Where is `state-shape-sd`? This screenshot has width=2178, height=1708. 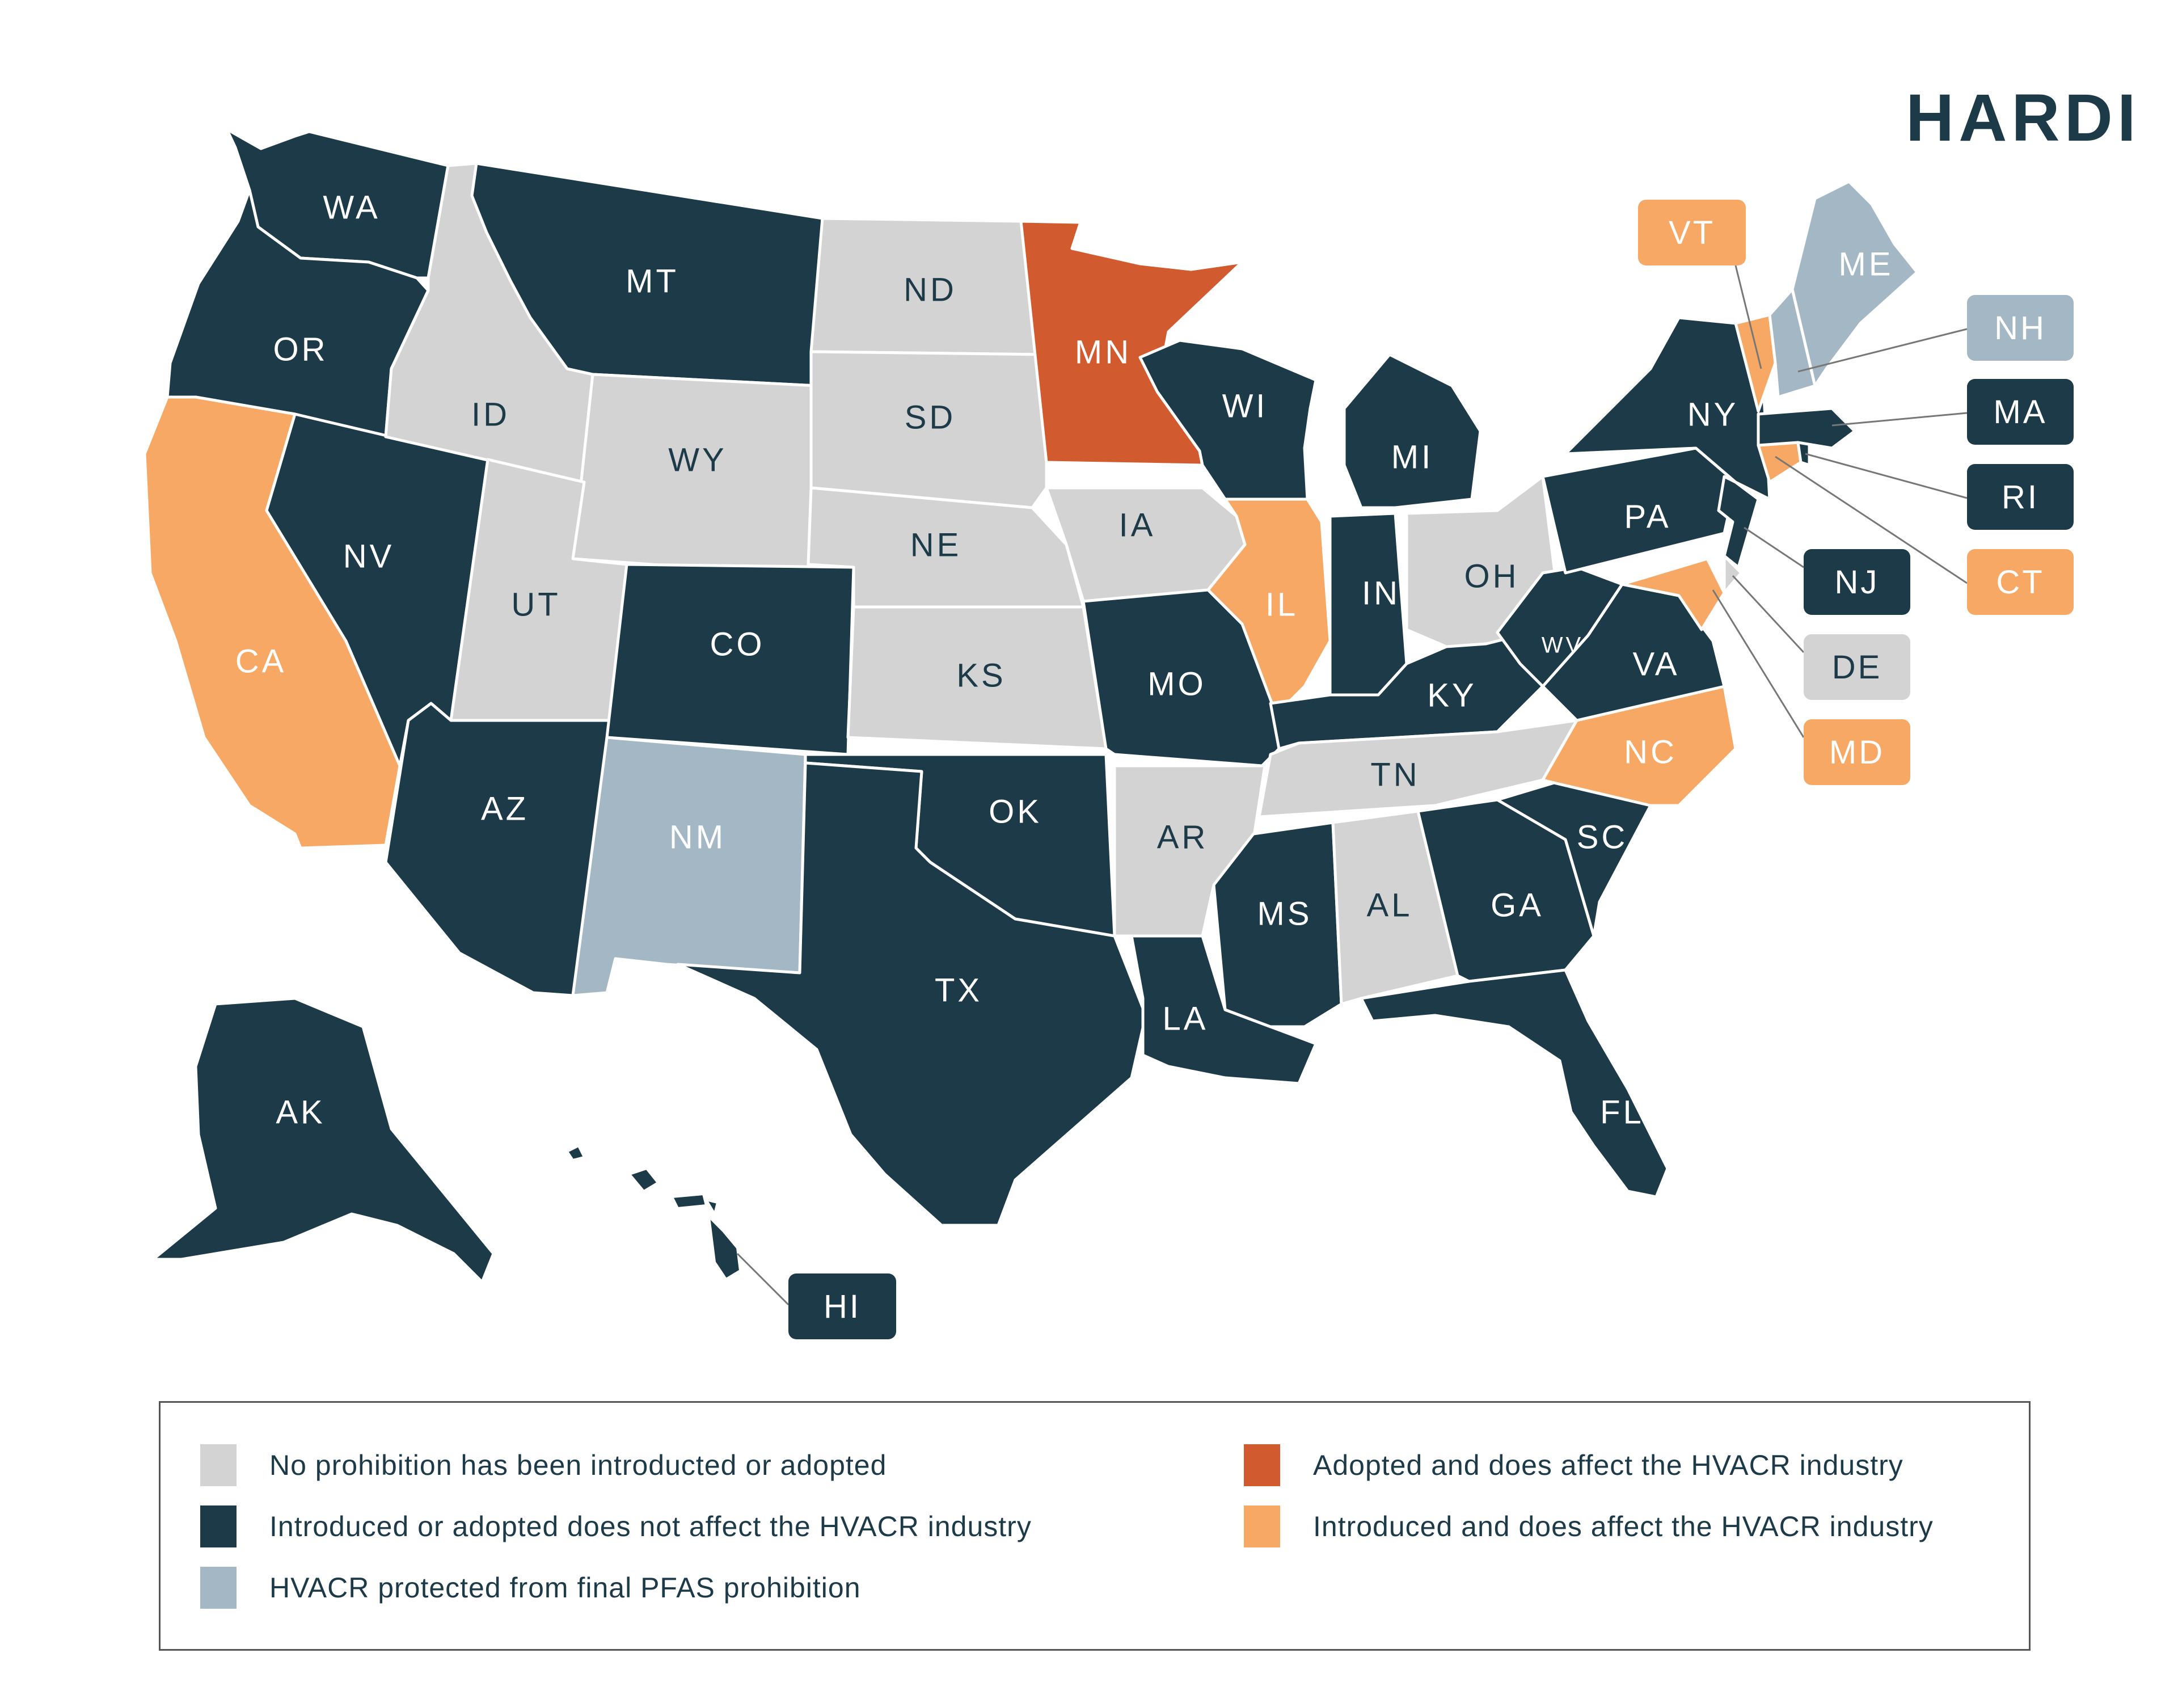
state-shape-sd is located at coordinates (928, 429).